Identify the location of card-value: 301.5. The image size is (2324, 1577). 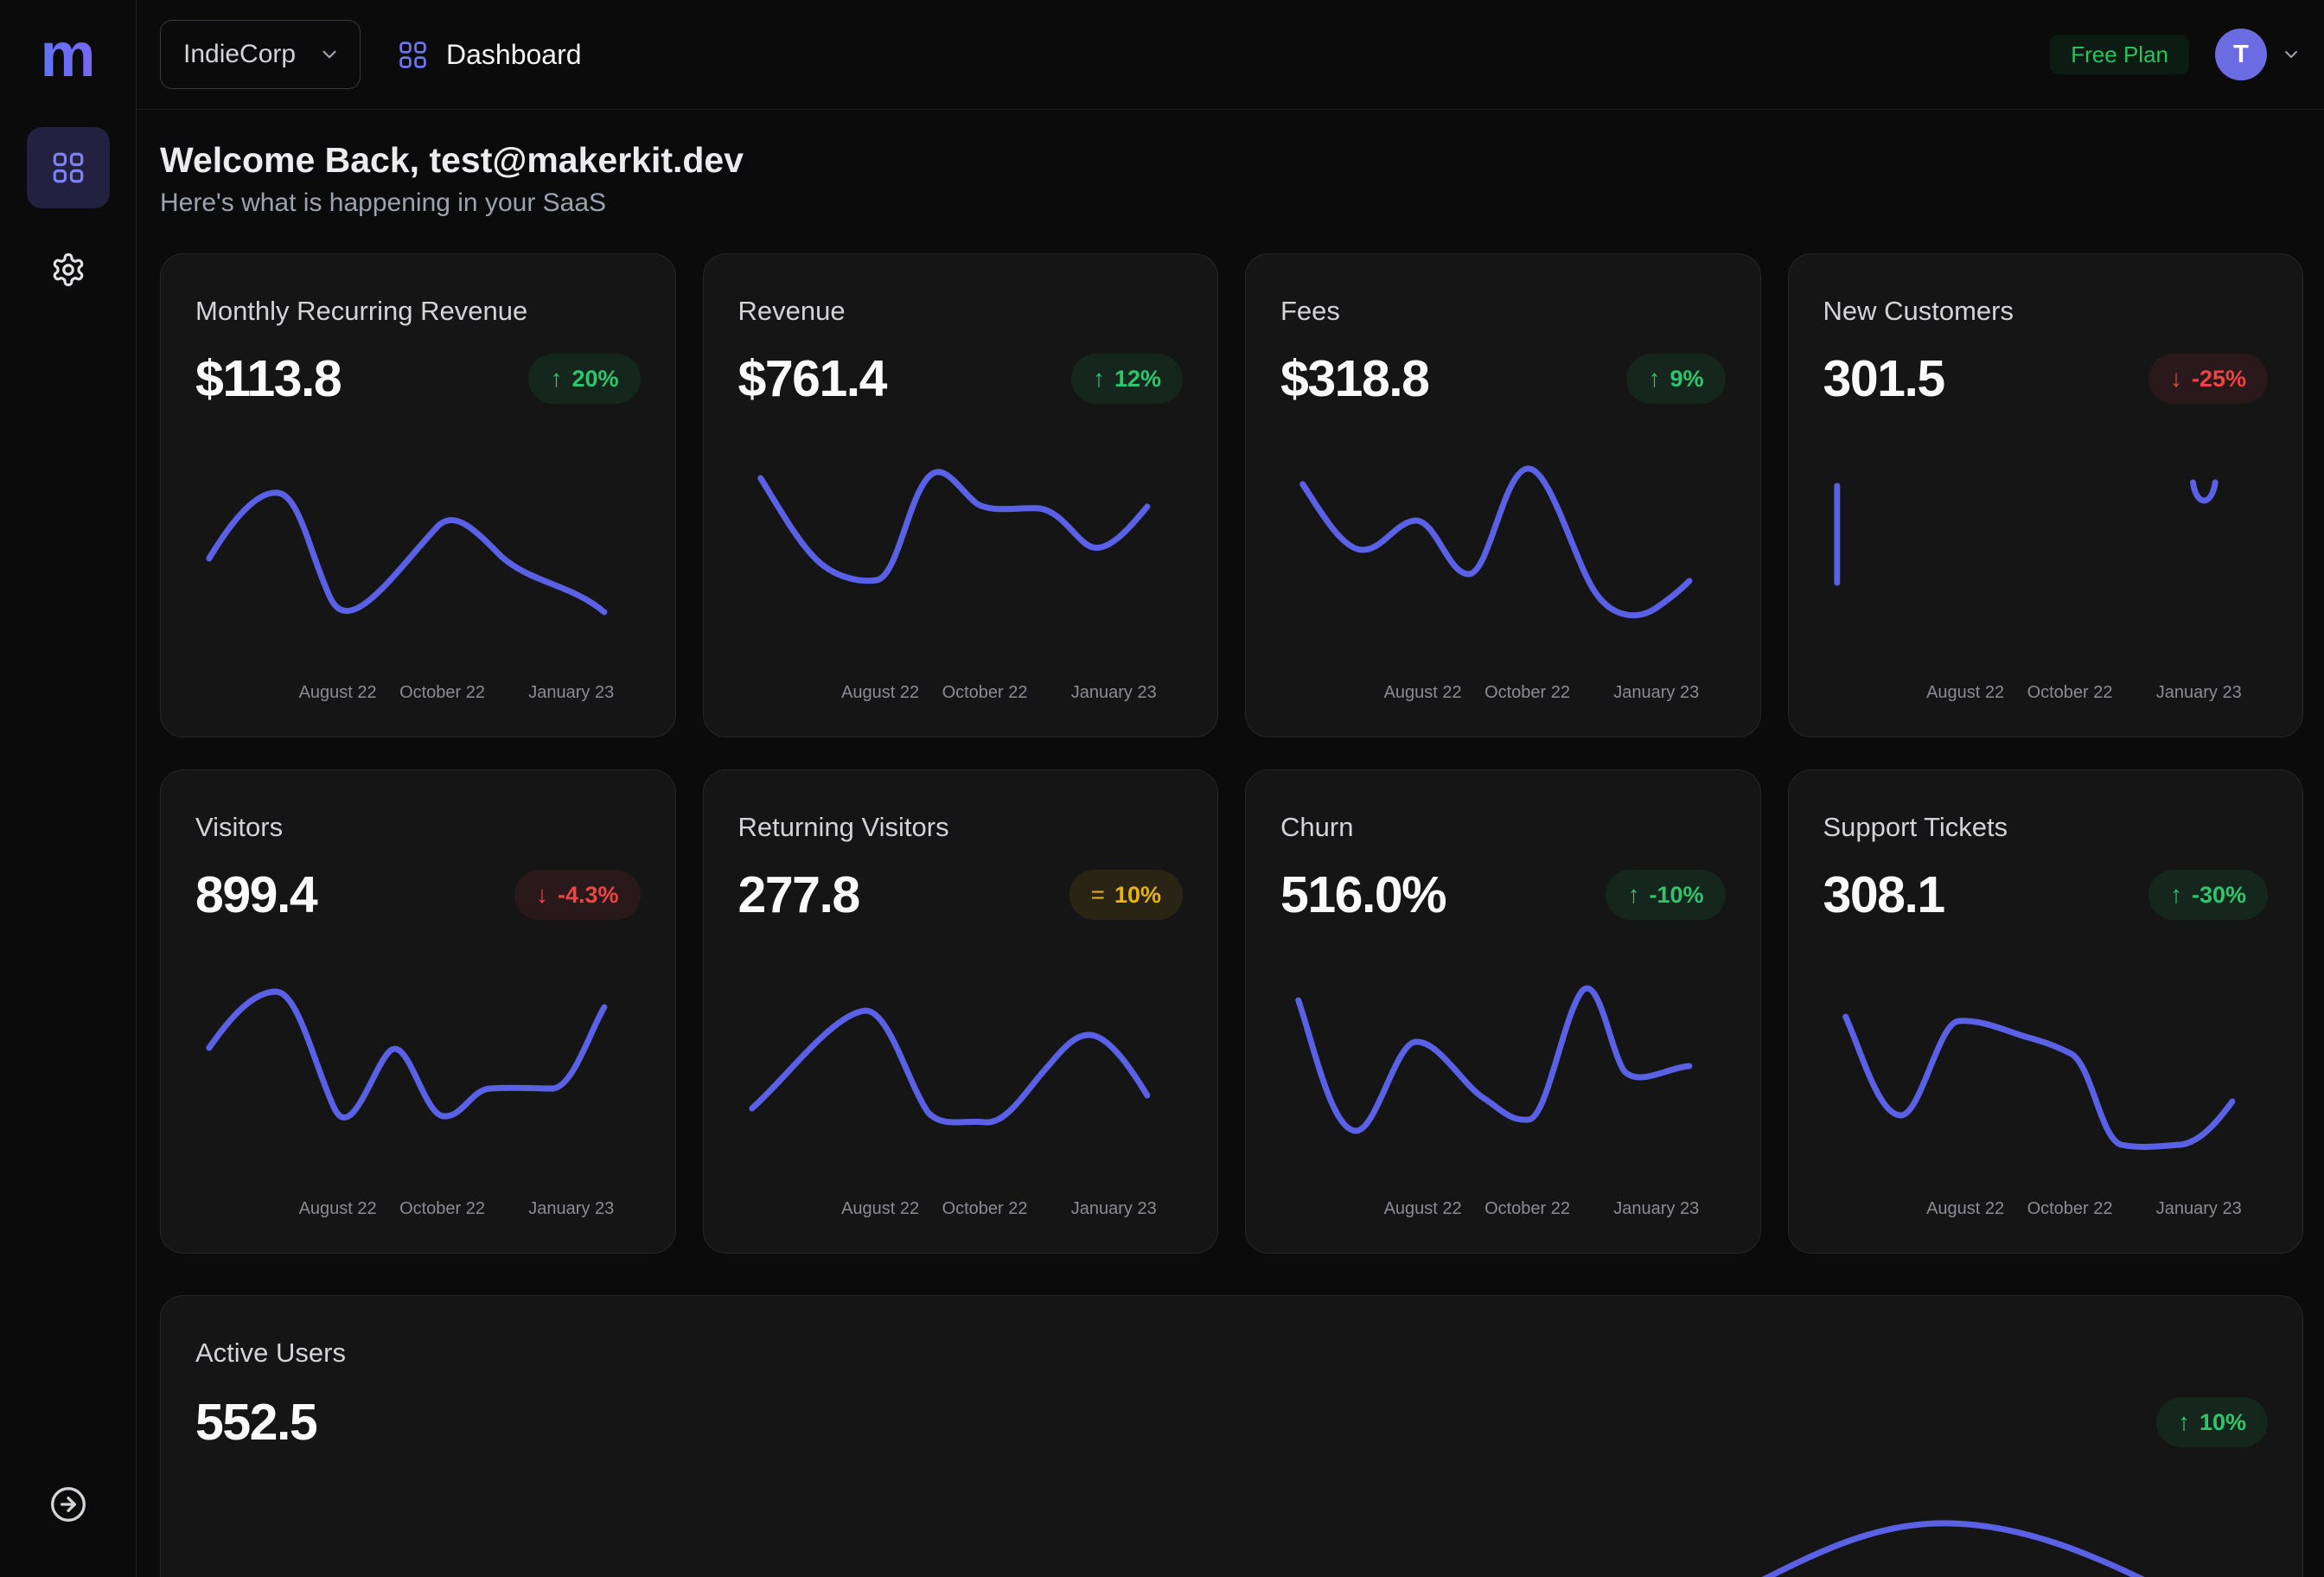
(1884, 378).